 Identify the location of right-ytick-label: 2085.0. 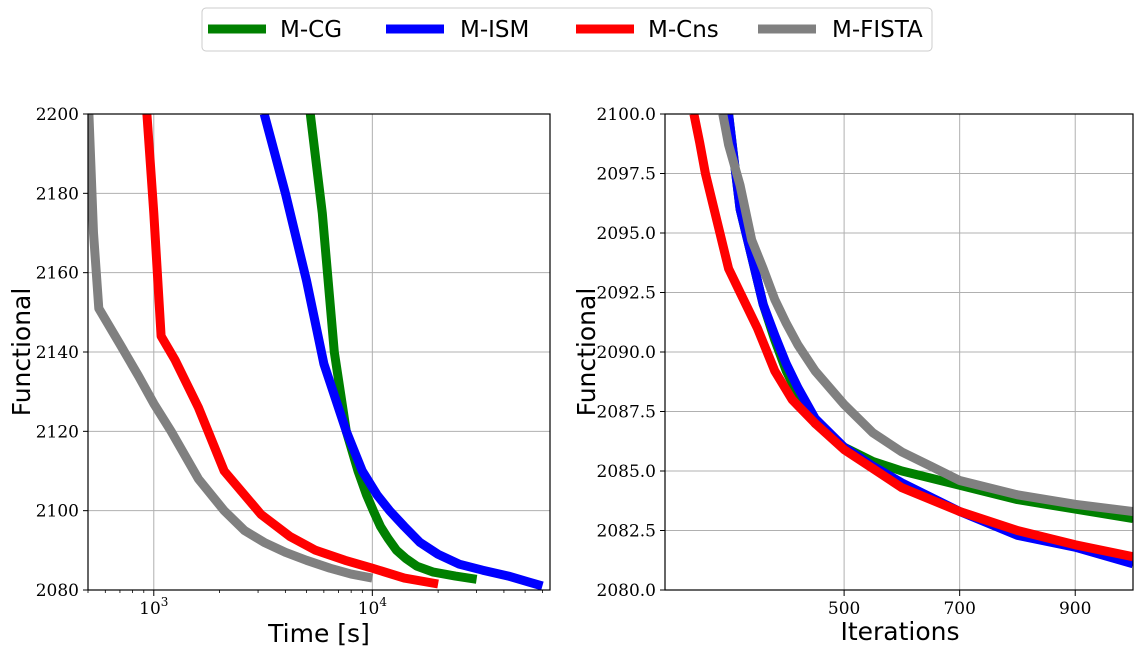
(626, 472).